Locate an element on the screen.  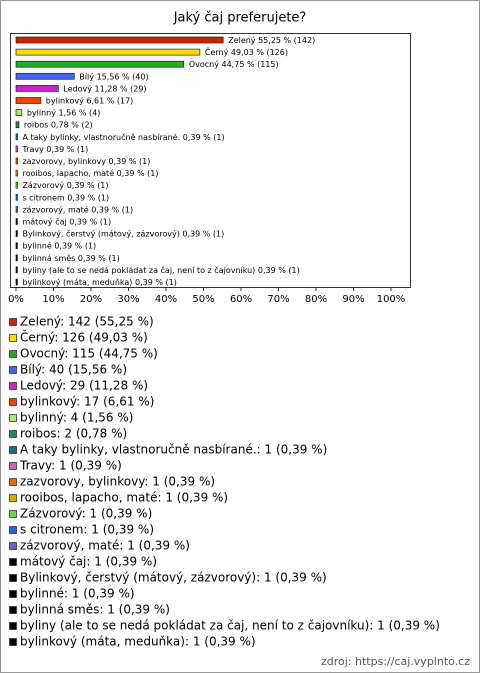
bar-label: rooibos, lapacho, maté 0,39 % (1) is located at coordinates (90, 173).